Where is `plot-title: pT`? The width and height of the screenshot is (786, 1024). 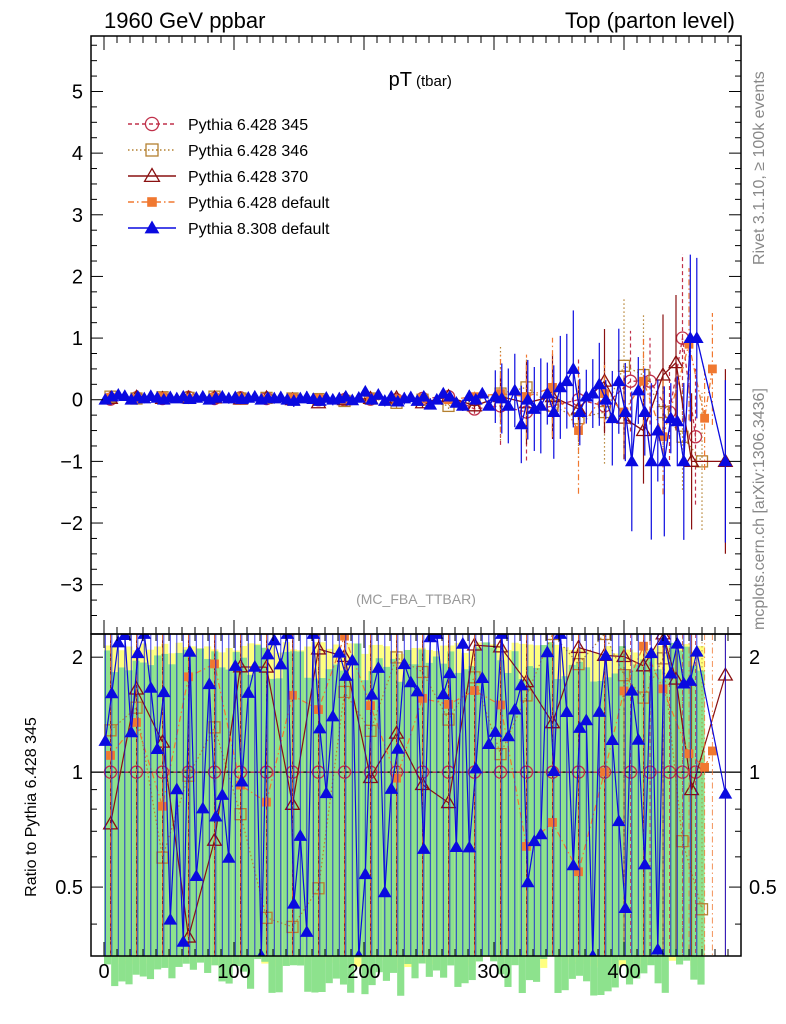 plot-title: pT is located at coordinates (400, 80).